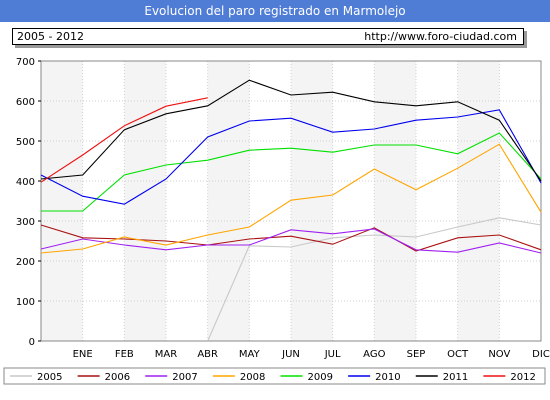 The height and width of the screenshot is (400, 550). I want to click on x-tick-label: MAR, so click(166, 354).